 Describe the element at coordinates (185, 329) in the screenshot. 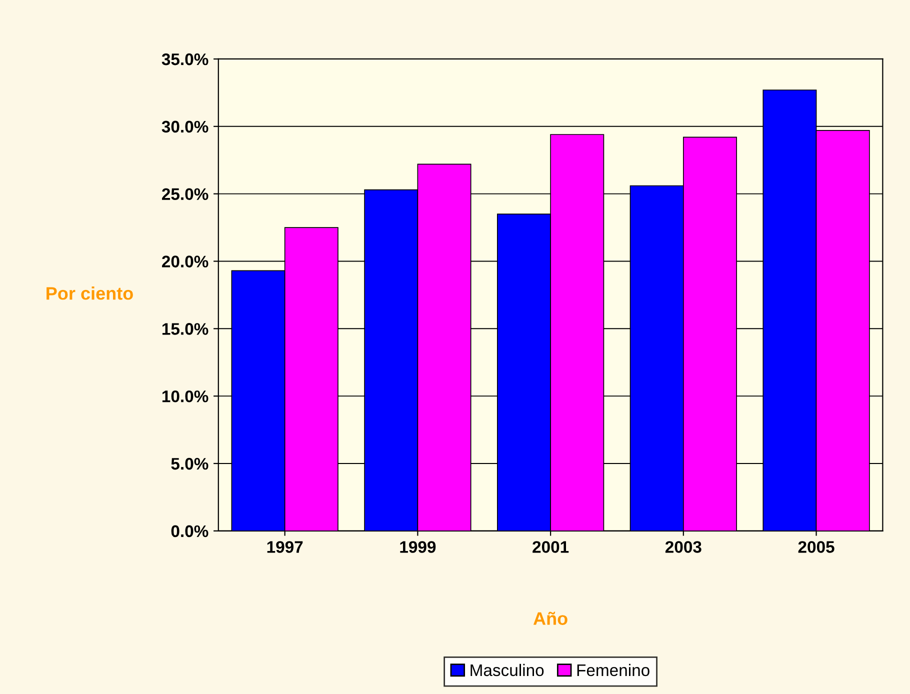

I see `y-tick-label: 15.0%` at that location.